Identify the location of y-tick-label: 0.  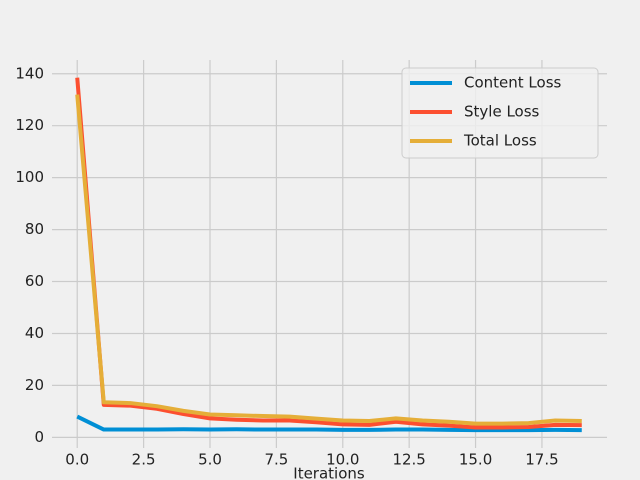
(39, 437).